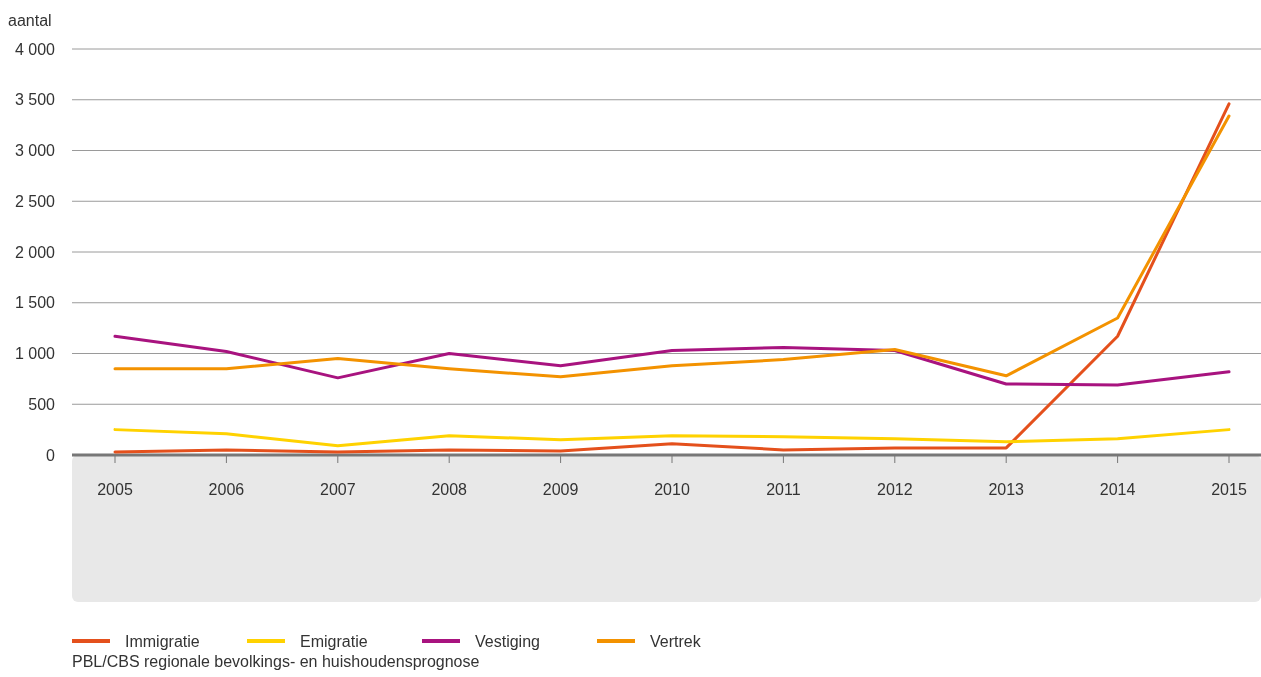 The image size is (1261, 677). Describe the element at coordinates (35, 354) in the screenshot. I see `y-tick-label: 1 000` at that location.